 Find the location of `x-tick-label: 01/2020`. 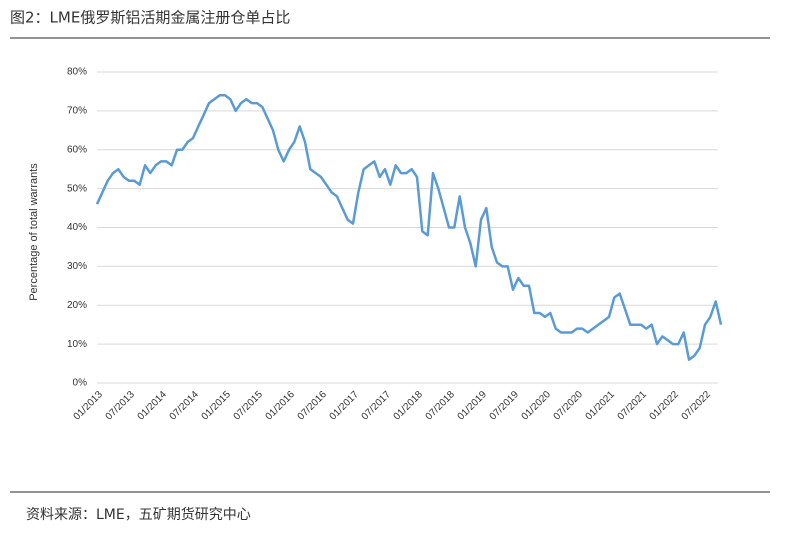

x-tick-label: 01/2020 is located at coordinates (537, 406).